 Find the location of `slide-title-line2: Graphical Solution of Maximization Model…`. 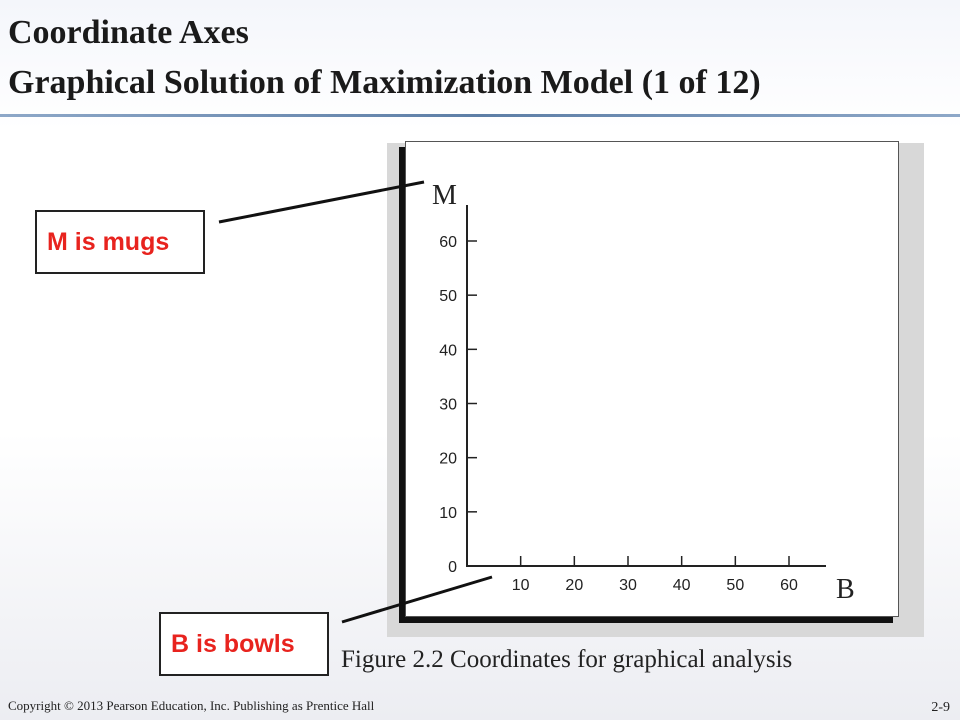

slide-title-line2: Graphical Solution of Maximization Model… is located at coordinates (384, 82).